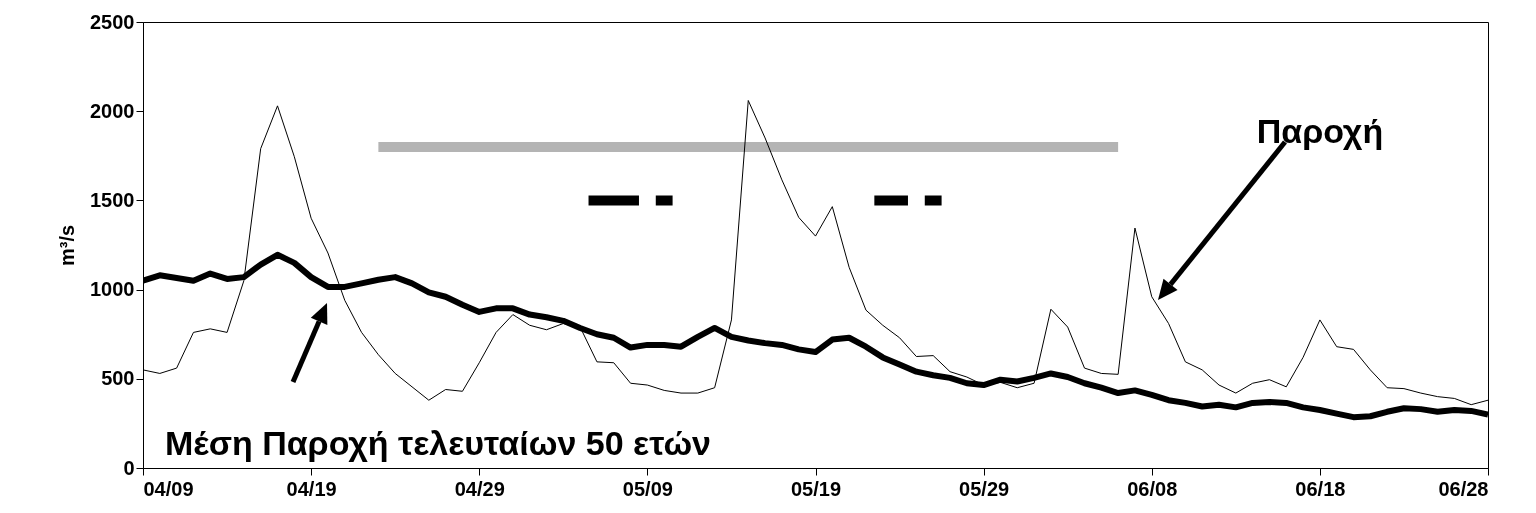  What do you see at coordinates (1152, 488) in the screenshot?
I see `x-tick-label: 06/08` at bounding box center [1152, 488].